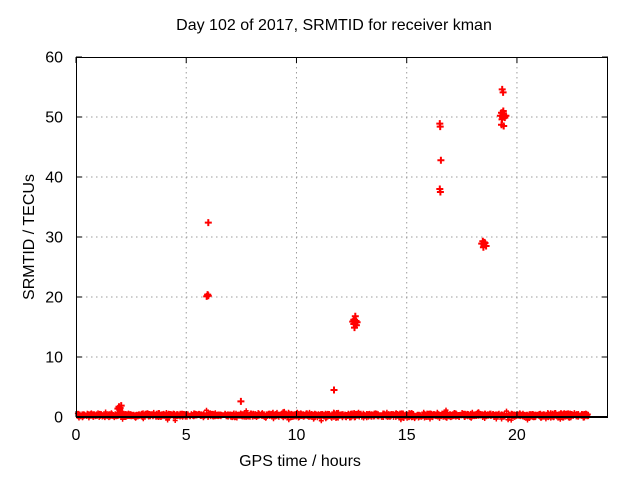 The height and width of the screenshot is (480, 640). I want to click on y-tick-label-10: 10, so click(54, 358).